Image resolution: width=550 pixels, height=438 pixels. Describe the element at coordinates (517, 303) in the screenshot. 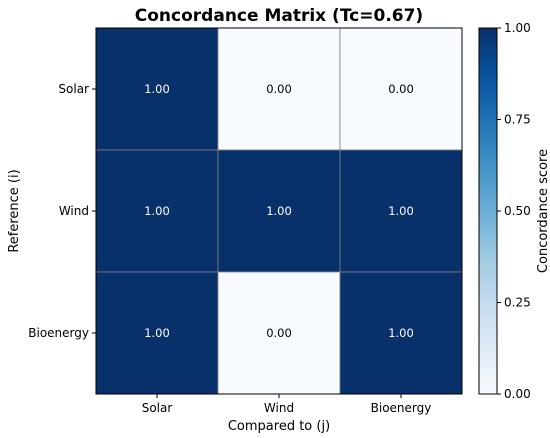

I see `colorbar-tick-label: 0.25` at that location.